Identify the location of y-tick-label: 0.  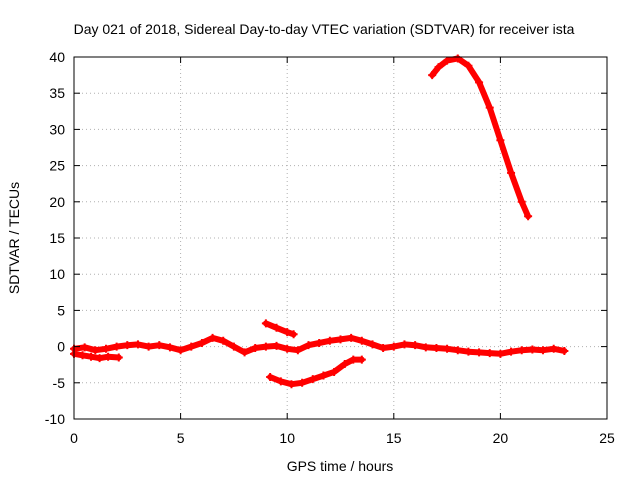
(61, 347).